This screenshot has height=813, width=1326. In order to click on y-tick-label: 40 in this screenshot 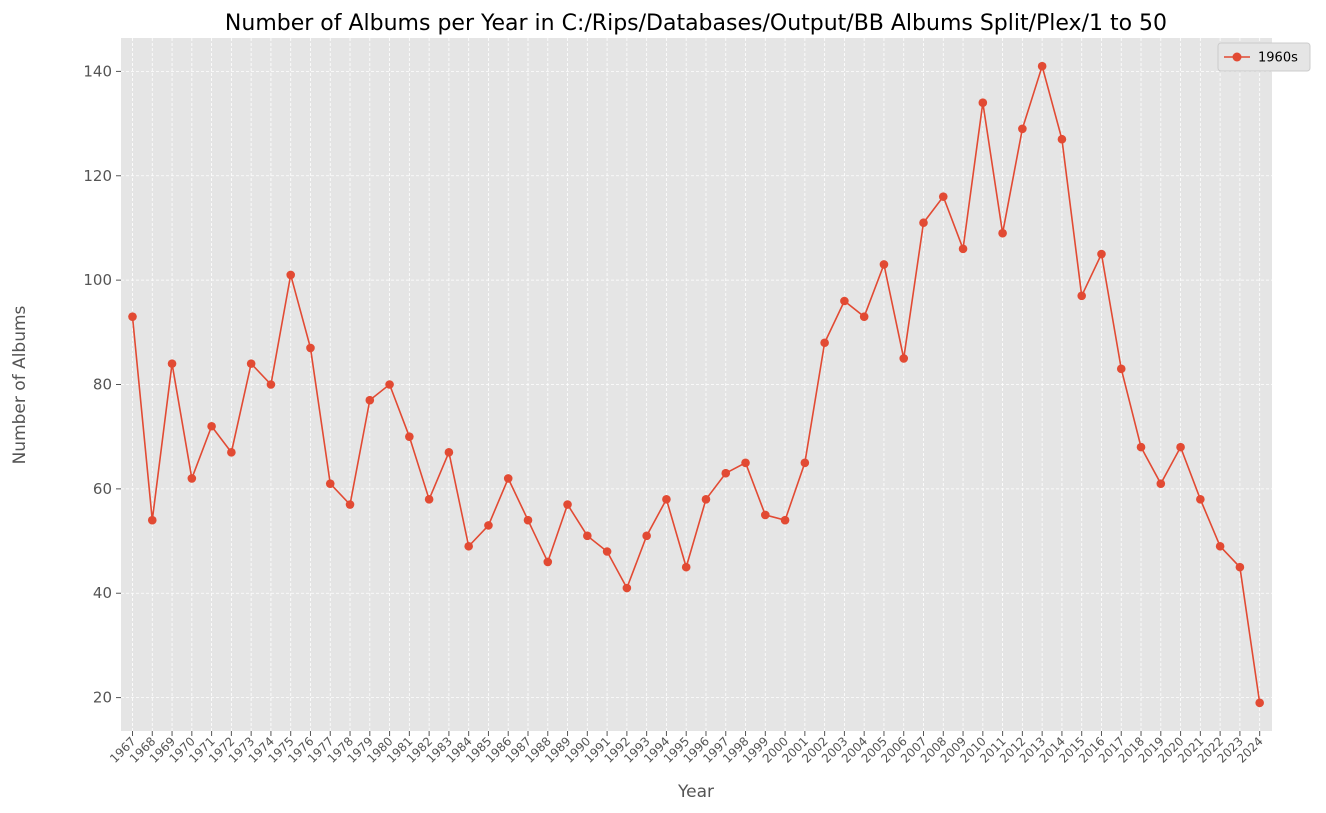, I will do `click(102, 593)`.